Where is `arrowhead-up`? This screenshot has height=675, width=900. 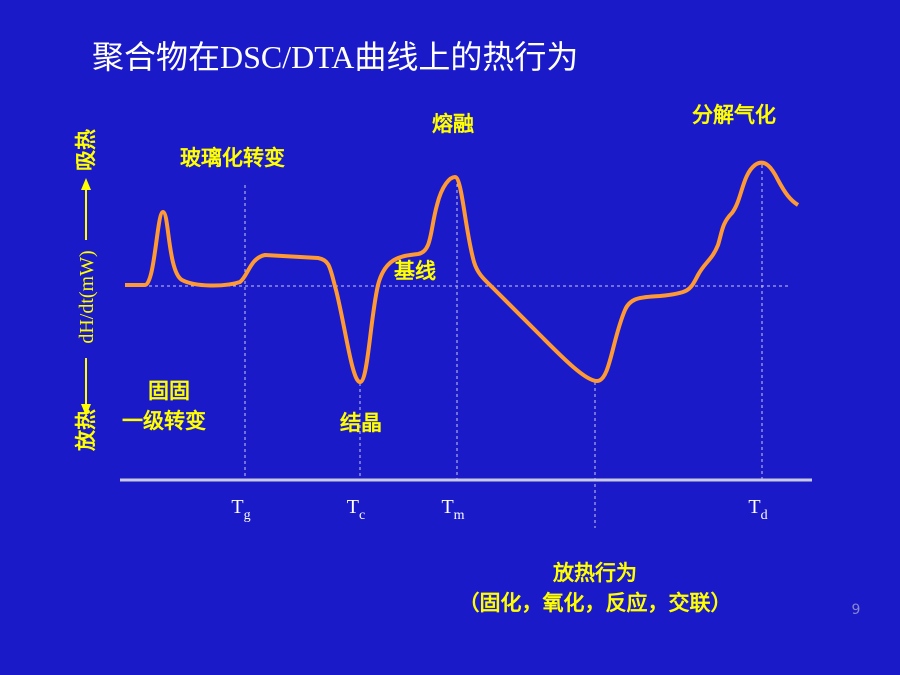 arrowhead-up is located at coordinates (86, 184).